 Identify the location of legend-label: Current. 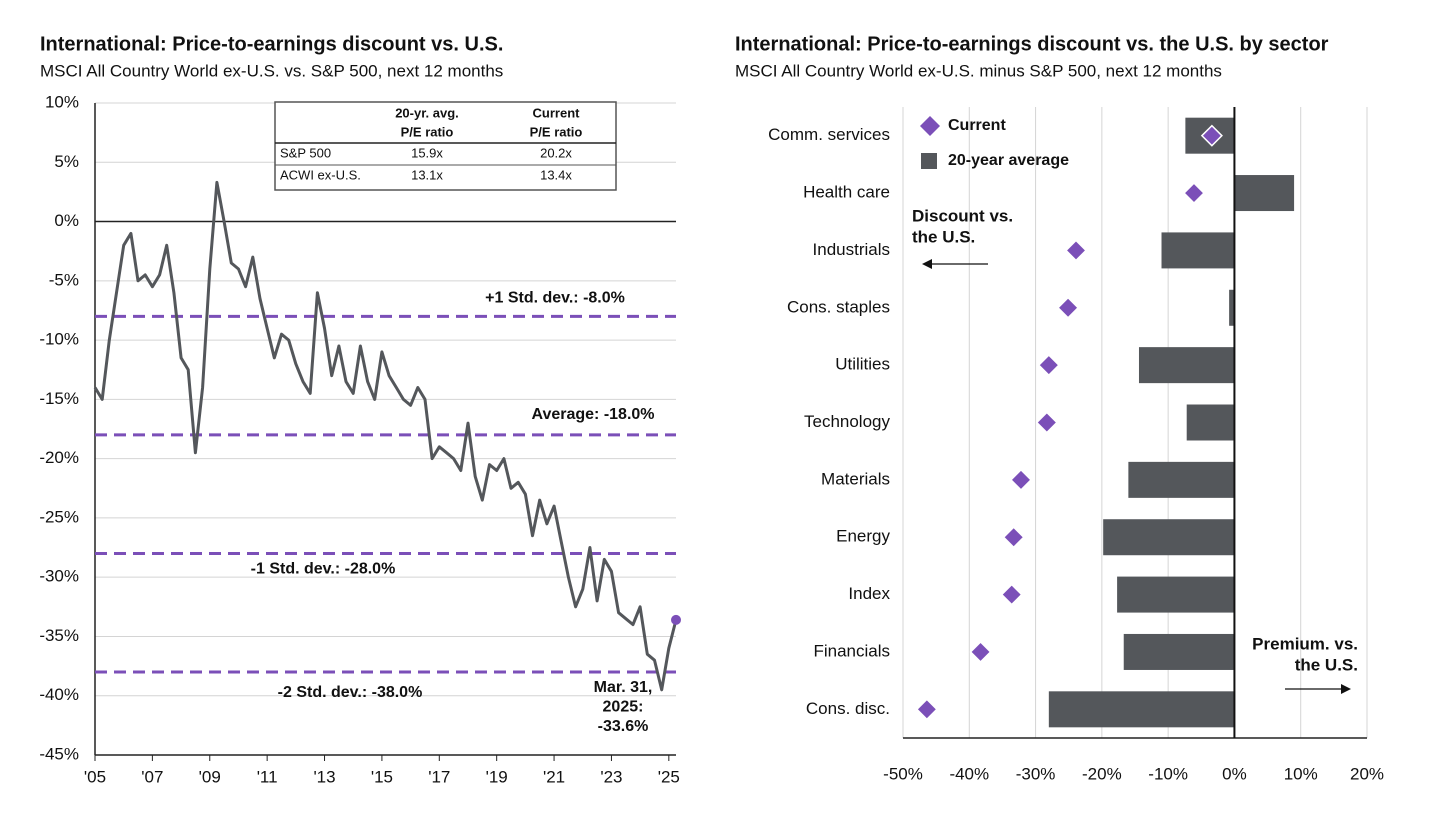
(977, 125).